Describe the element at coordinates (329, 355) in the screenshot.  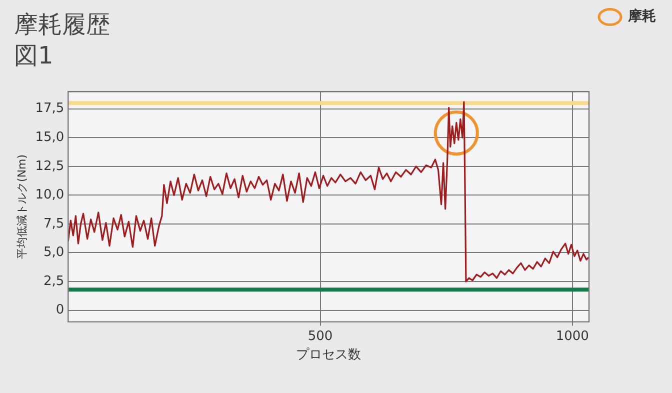
I see `x-axis-title: プロセス数` at that location.